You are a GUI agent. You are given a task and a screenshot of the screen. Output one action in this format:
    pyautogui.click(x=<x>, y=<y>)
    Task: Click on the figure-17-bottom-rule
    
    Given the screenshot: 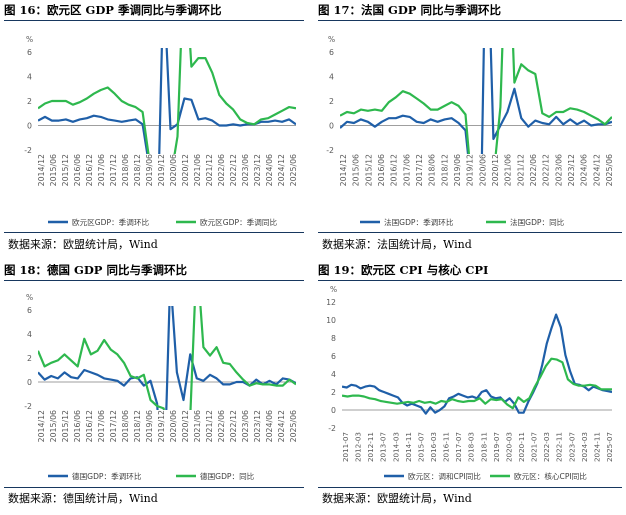 What is the action you would take?
    pyautogui.click(x=470, y=232)
    